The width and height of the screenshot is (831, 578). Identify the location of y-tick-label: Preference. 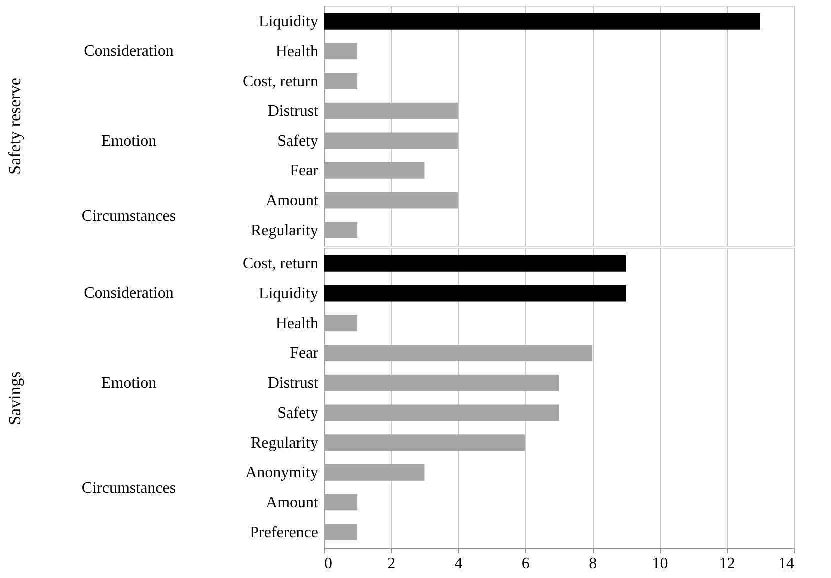
(284, 533).